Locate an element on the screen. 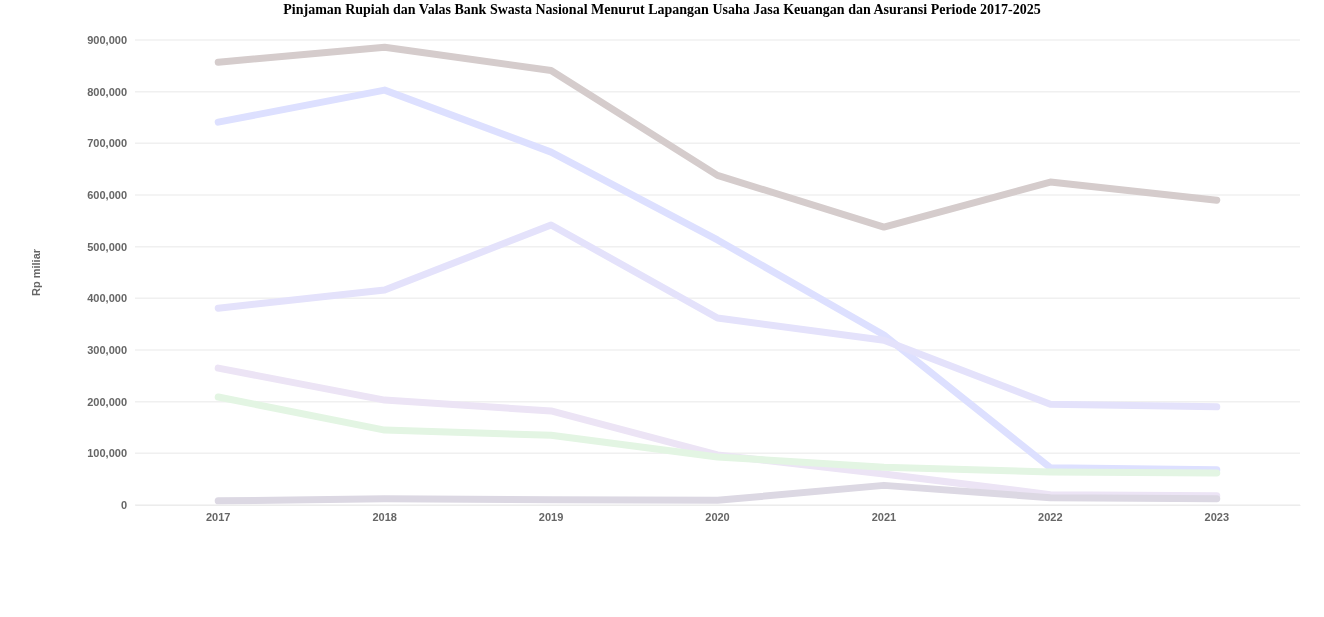  y-tick-label: 300,000 is located at coordinates (107, 350).